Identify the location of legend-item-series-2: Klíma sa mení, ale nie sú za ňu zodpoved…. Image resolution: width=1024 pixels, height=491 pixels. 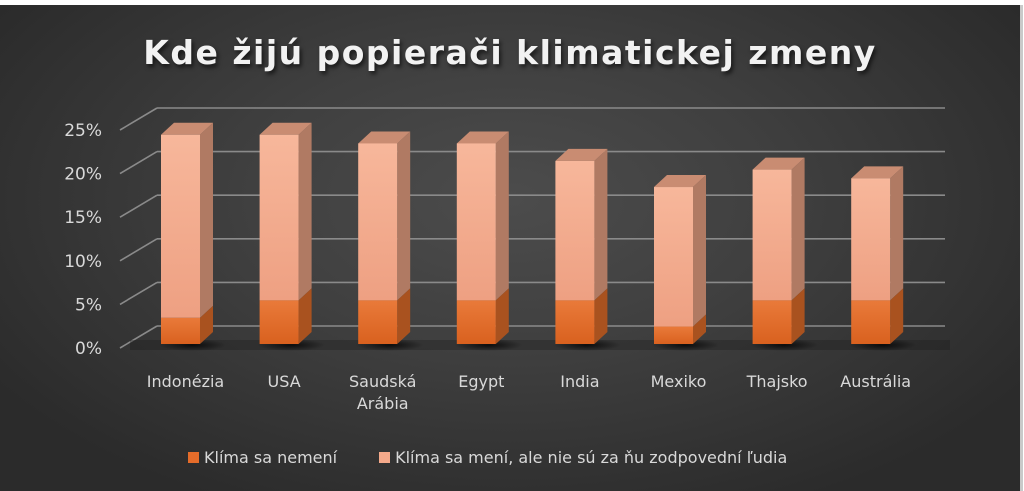
(583, 457).